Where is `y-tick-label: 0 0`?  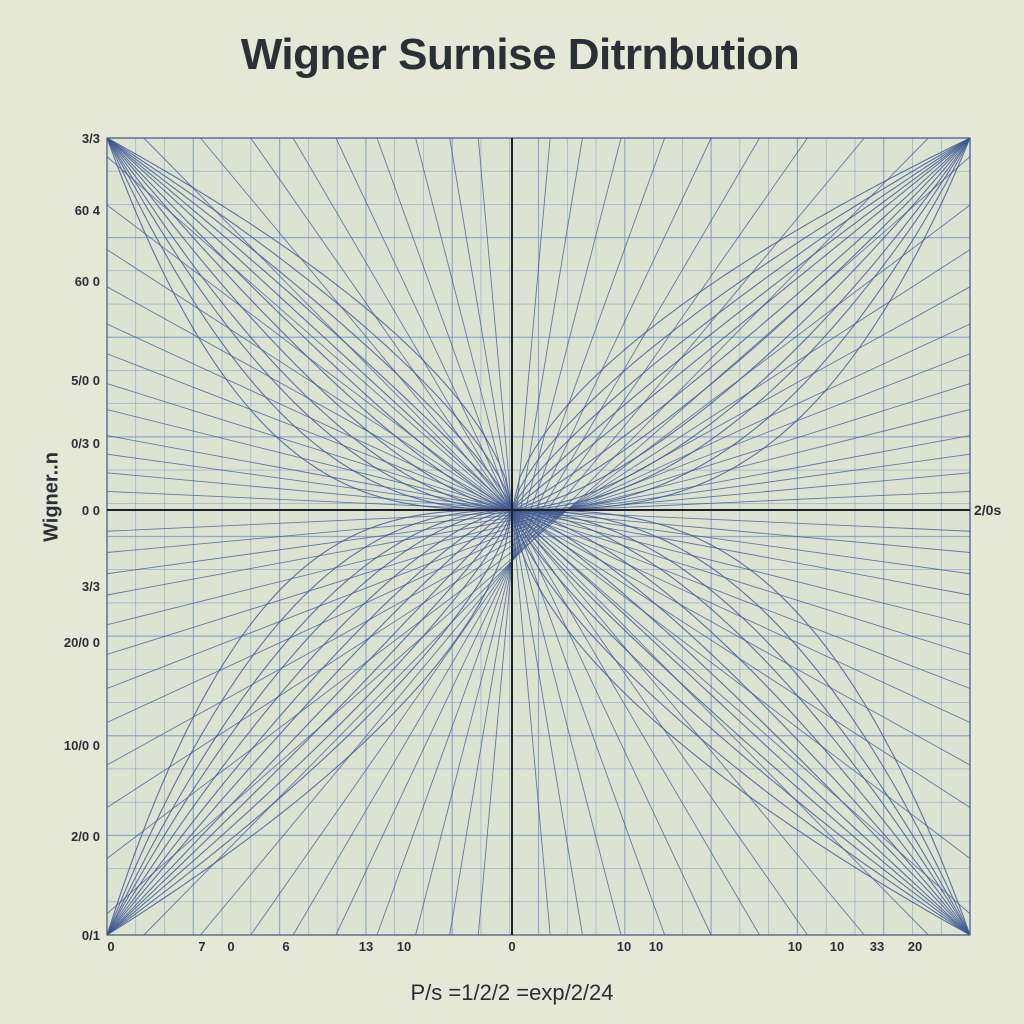
y-tick-label: 0 0 is located at coordinates (91, 510).